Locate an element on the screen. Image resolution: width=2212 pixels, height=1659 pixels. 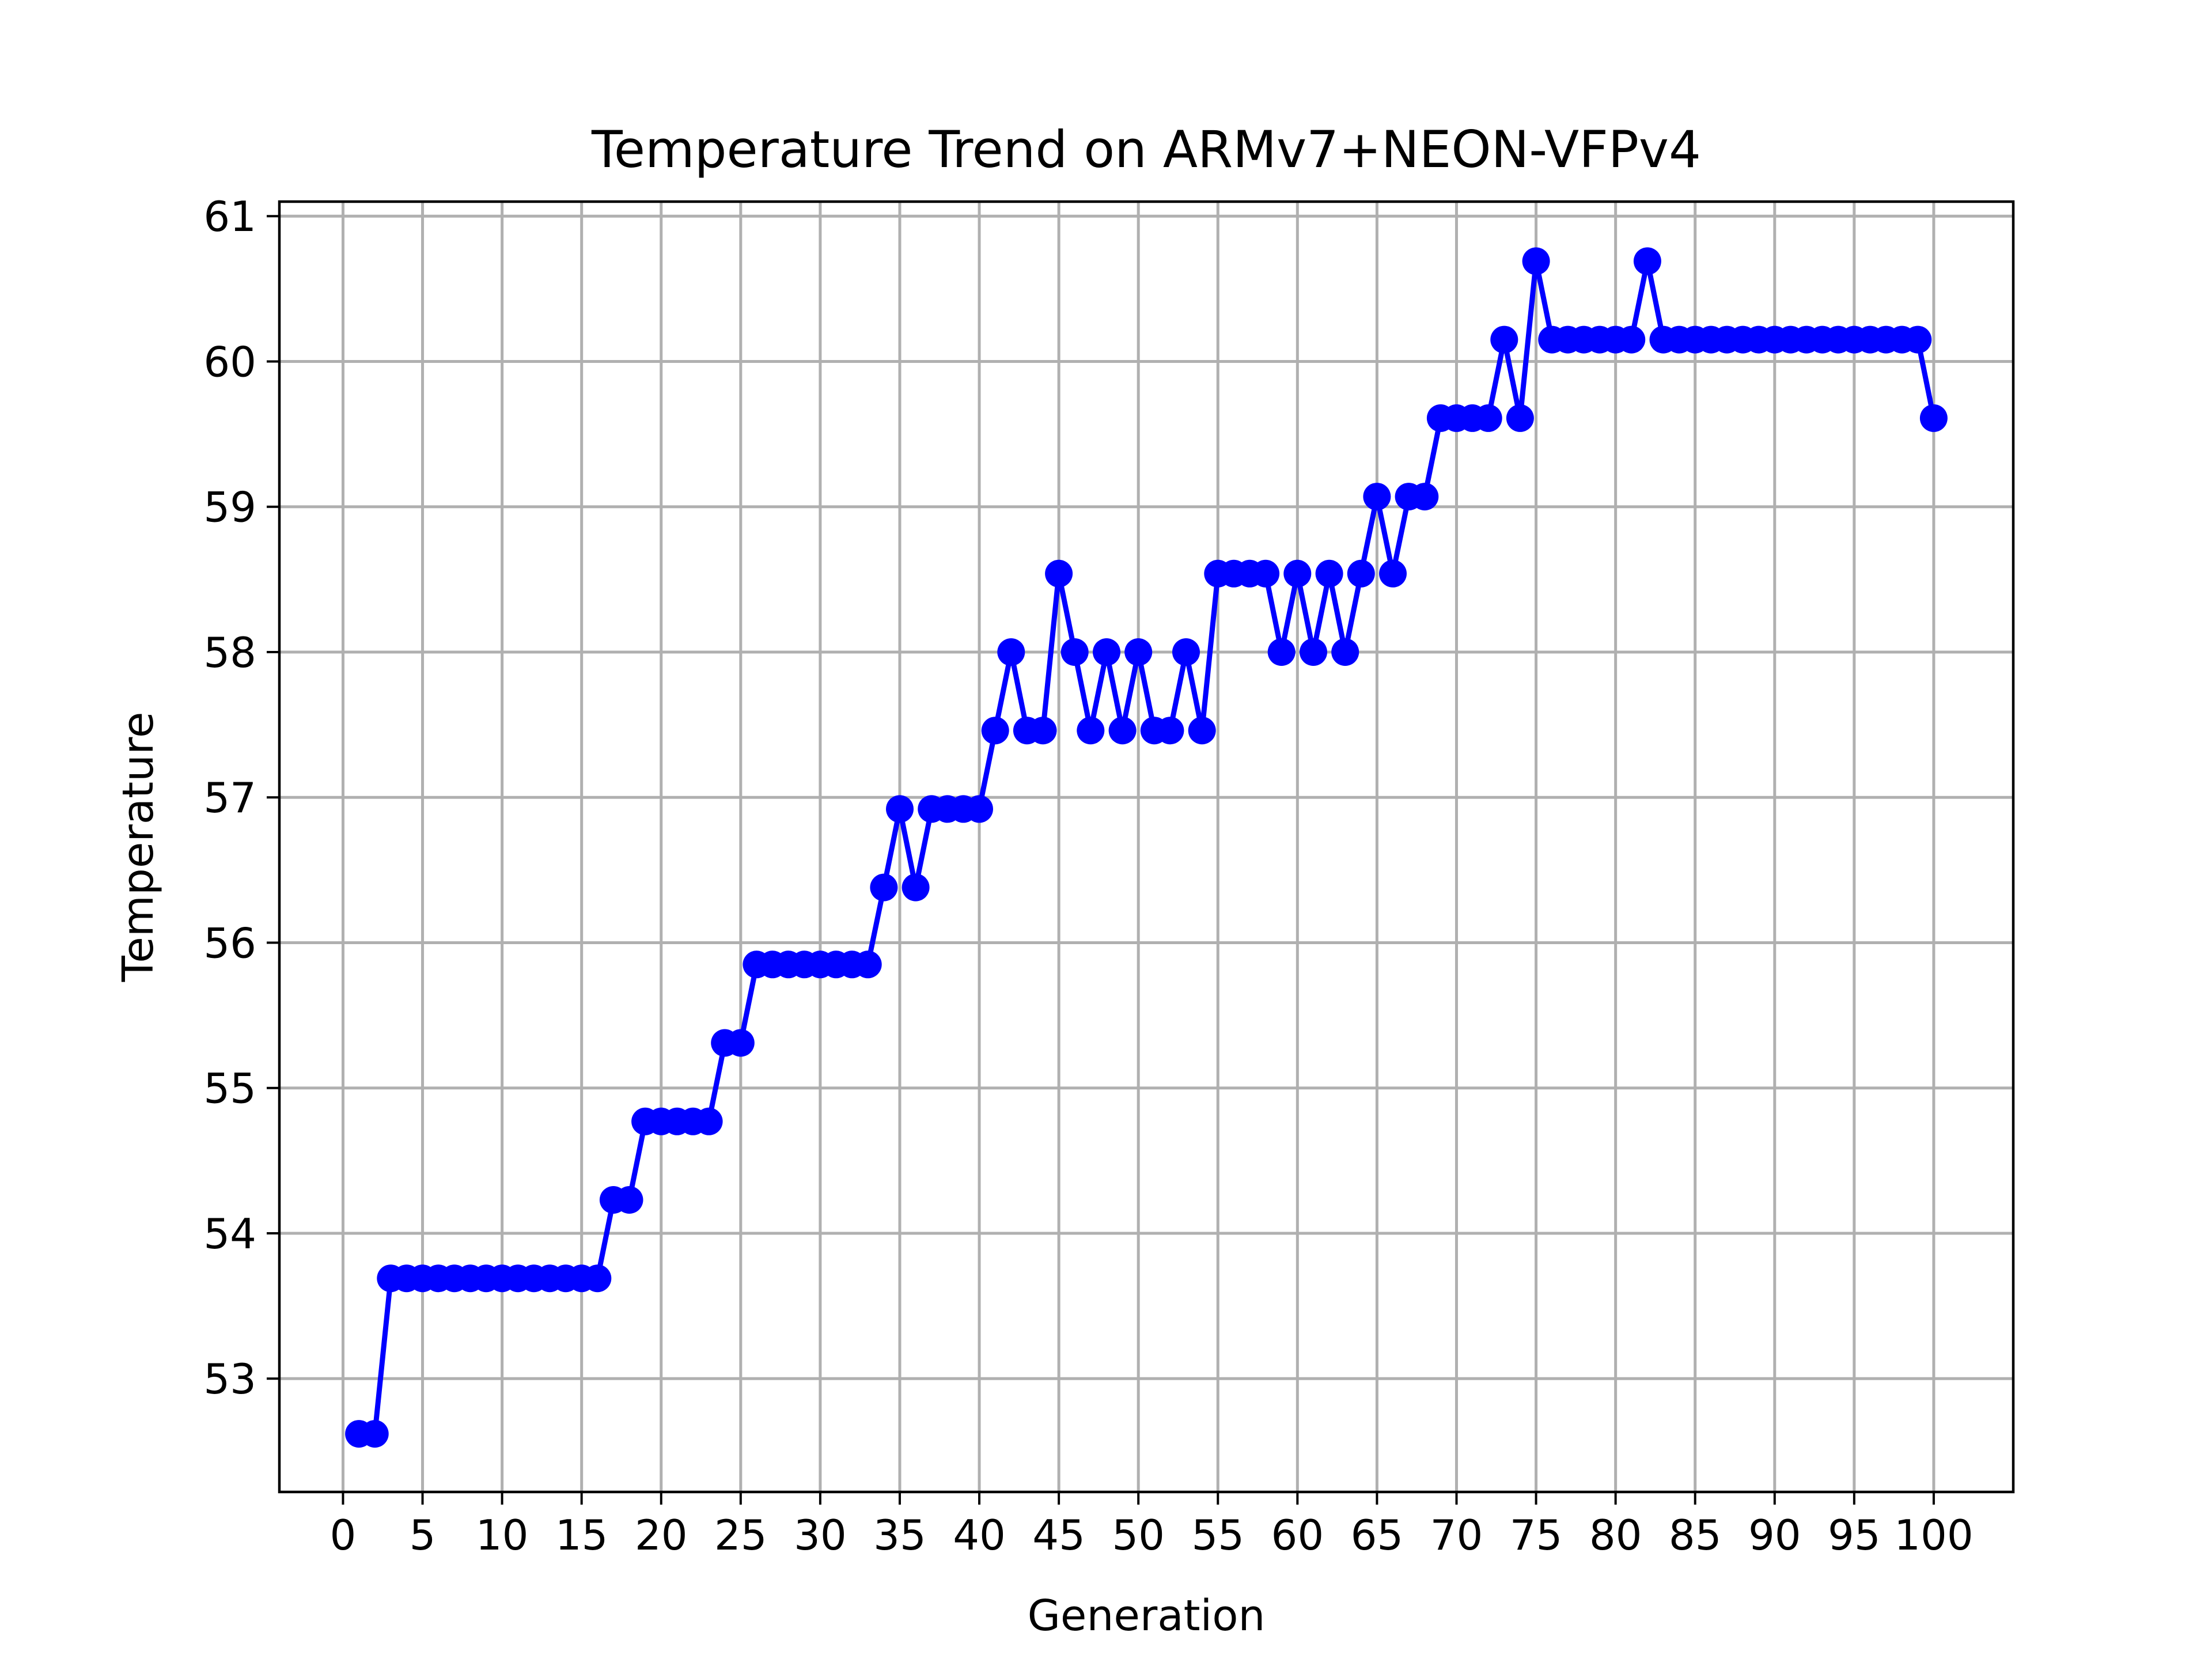
y-tick-label: 57 is located at coordinates (229, 798).